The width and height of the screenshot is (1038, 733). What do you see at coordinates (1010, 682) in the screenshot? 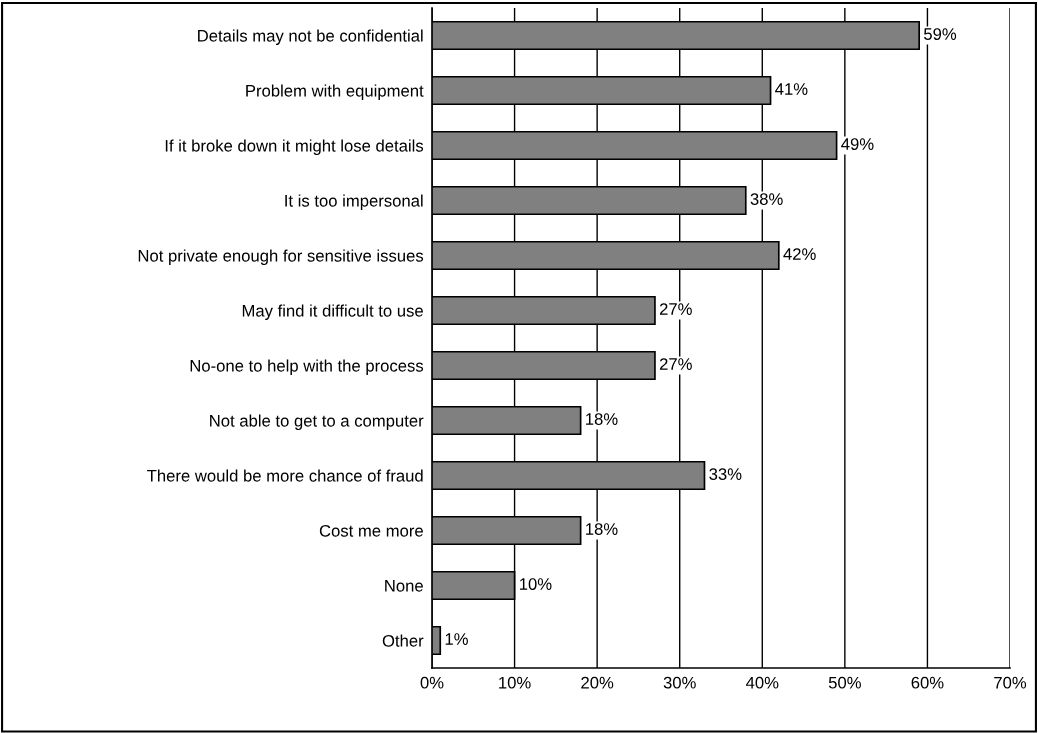
I see `x-tick-label: 70%` at bounding box center [1010, 682].